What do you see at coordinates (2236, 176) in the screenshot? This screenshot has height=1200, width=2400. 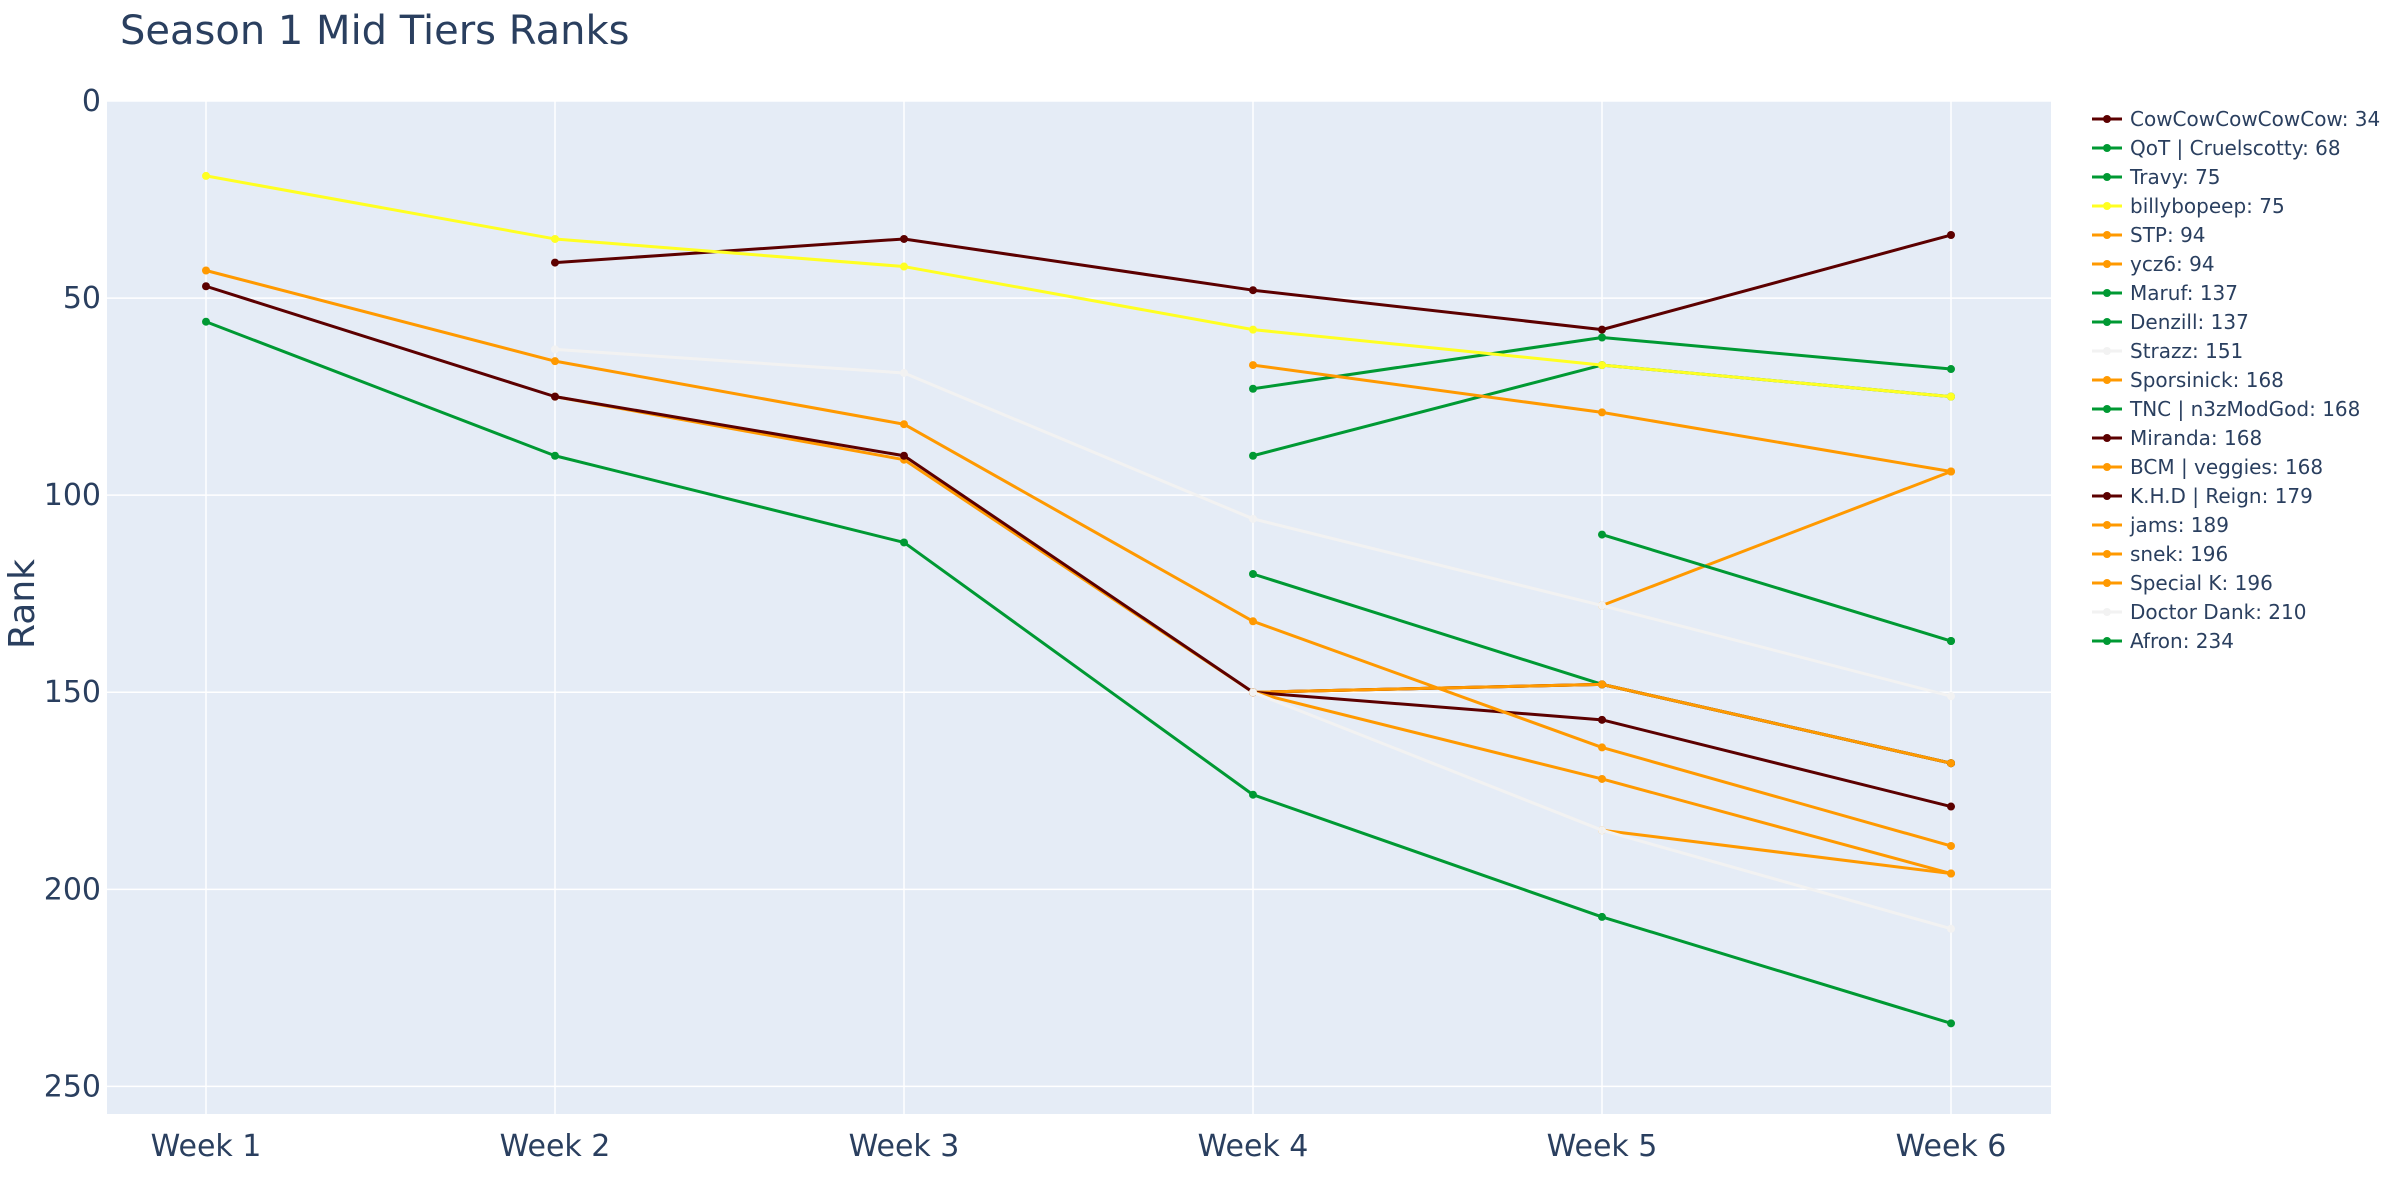 I see `legend-item: Travy: 75` at bounding box center [2236, 176].